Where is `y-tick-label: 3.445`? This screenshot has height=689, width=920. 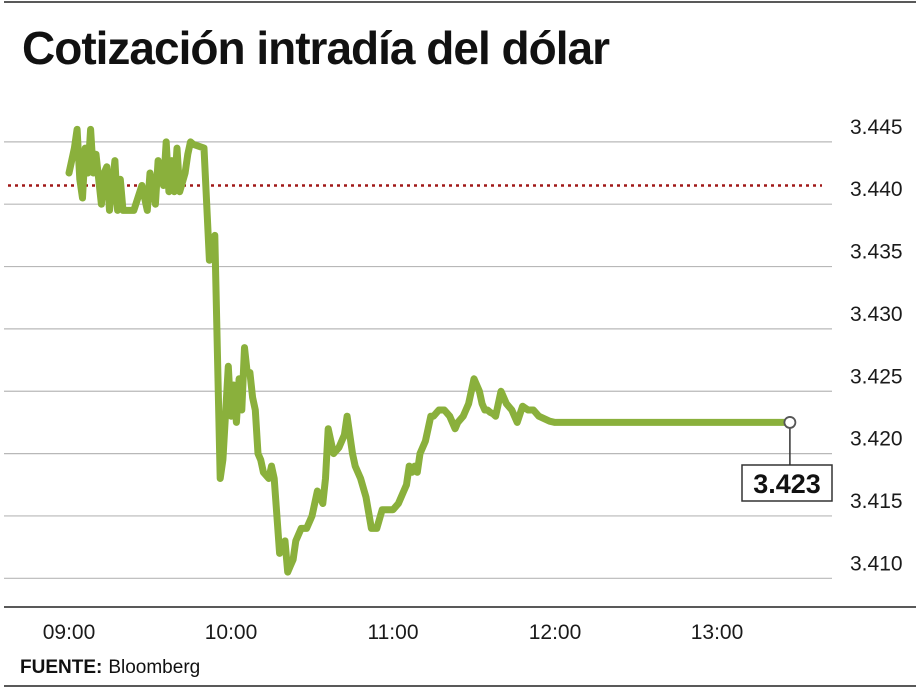 y-tick-label: 3.445 is located at coordinates (876, 127).